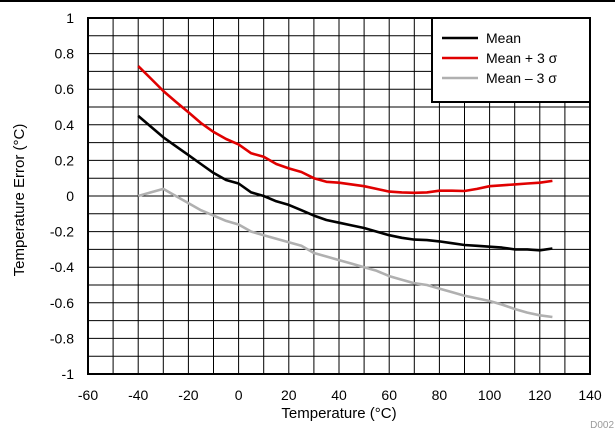 This screenshot has width=615, height=430. Describe the element at coordinates (503, 38) in the screenshot. I see `legend-label: Mean` at that location.